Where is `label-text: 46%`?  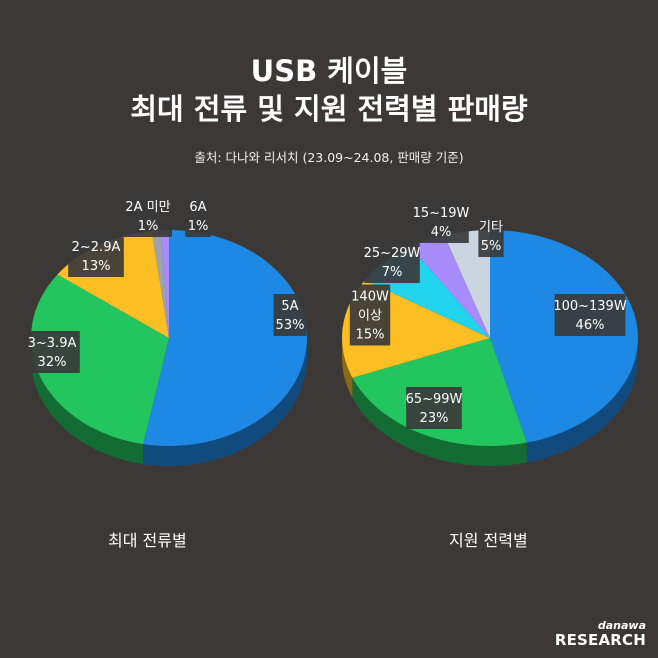
label-text: 46% is located at coordinates (590, 325).